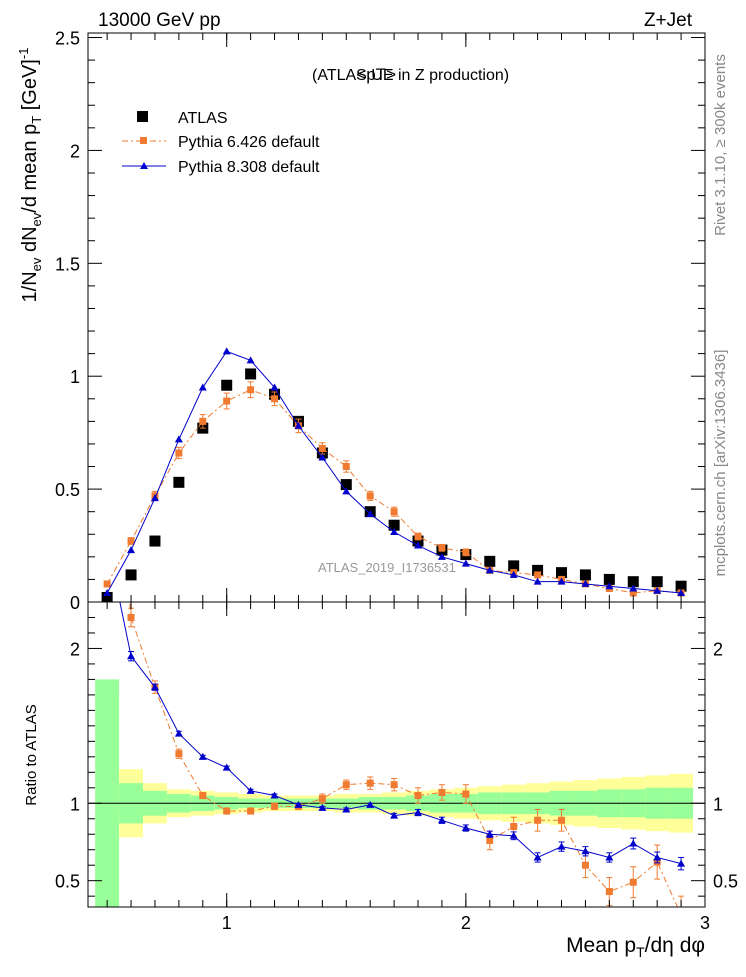 This screenshot has height=977, width=746. I want to click on x-title-part-1: Mean p, so click(601, 945).